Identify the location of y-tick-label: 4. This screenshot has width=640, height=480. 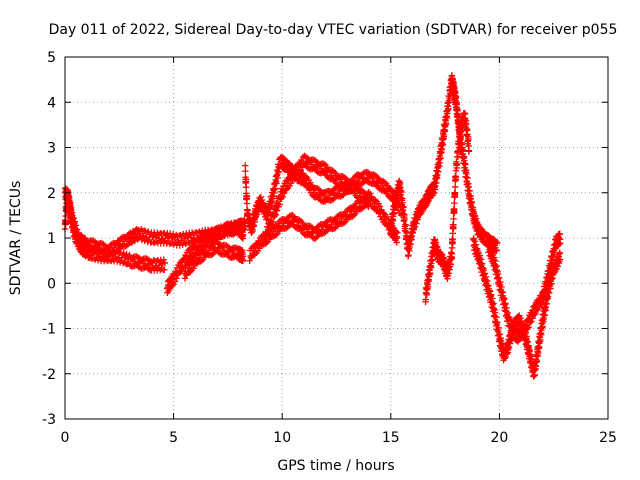
(51, 103).